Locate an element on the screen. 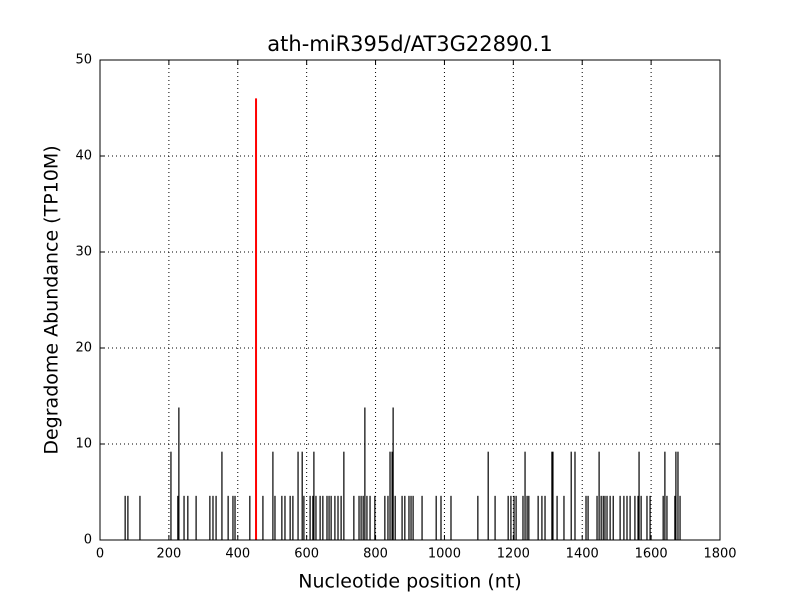  x-tick-label: 600 is located at coordinates (306, 554).